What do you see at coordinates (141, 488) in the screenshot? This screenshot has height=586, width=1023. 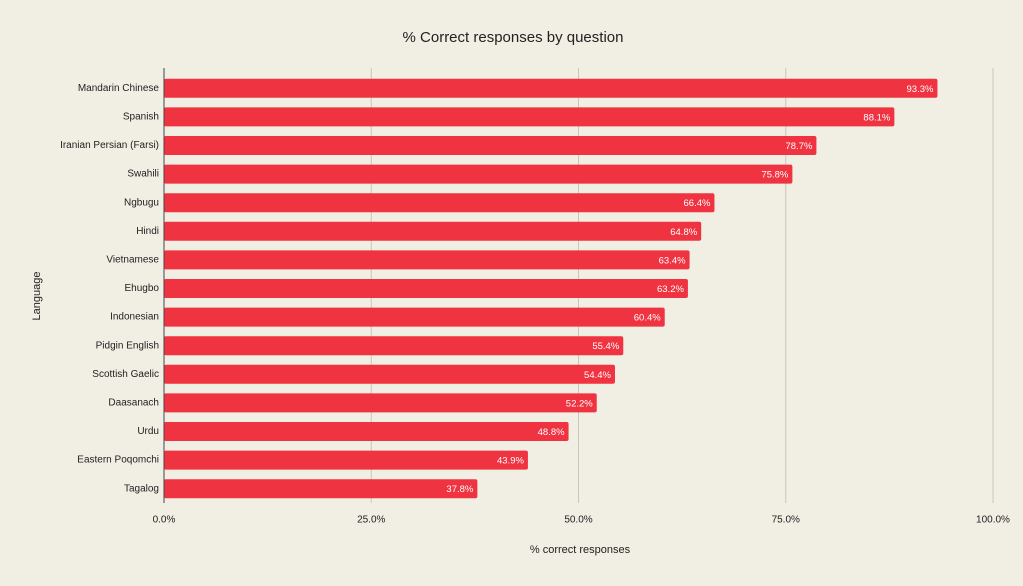 I see `y-tick-label: Tagalog` at bounding box center [141, 488].